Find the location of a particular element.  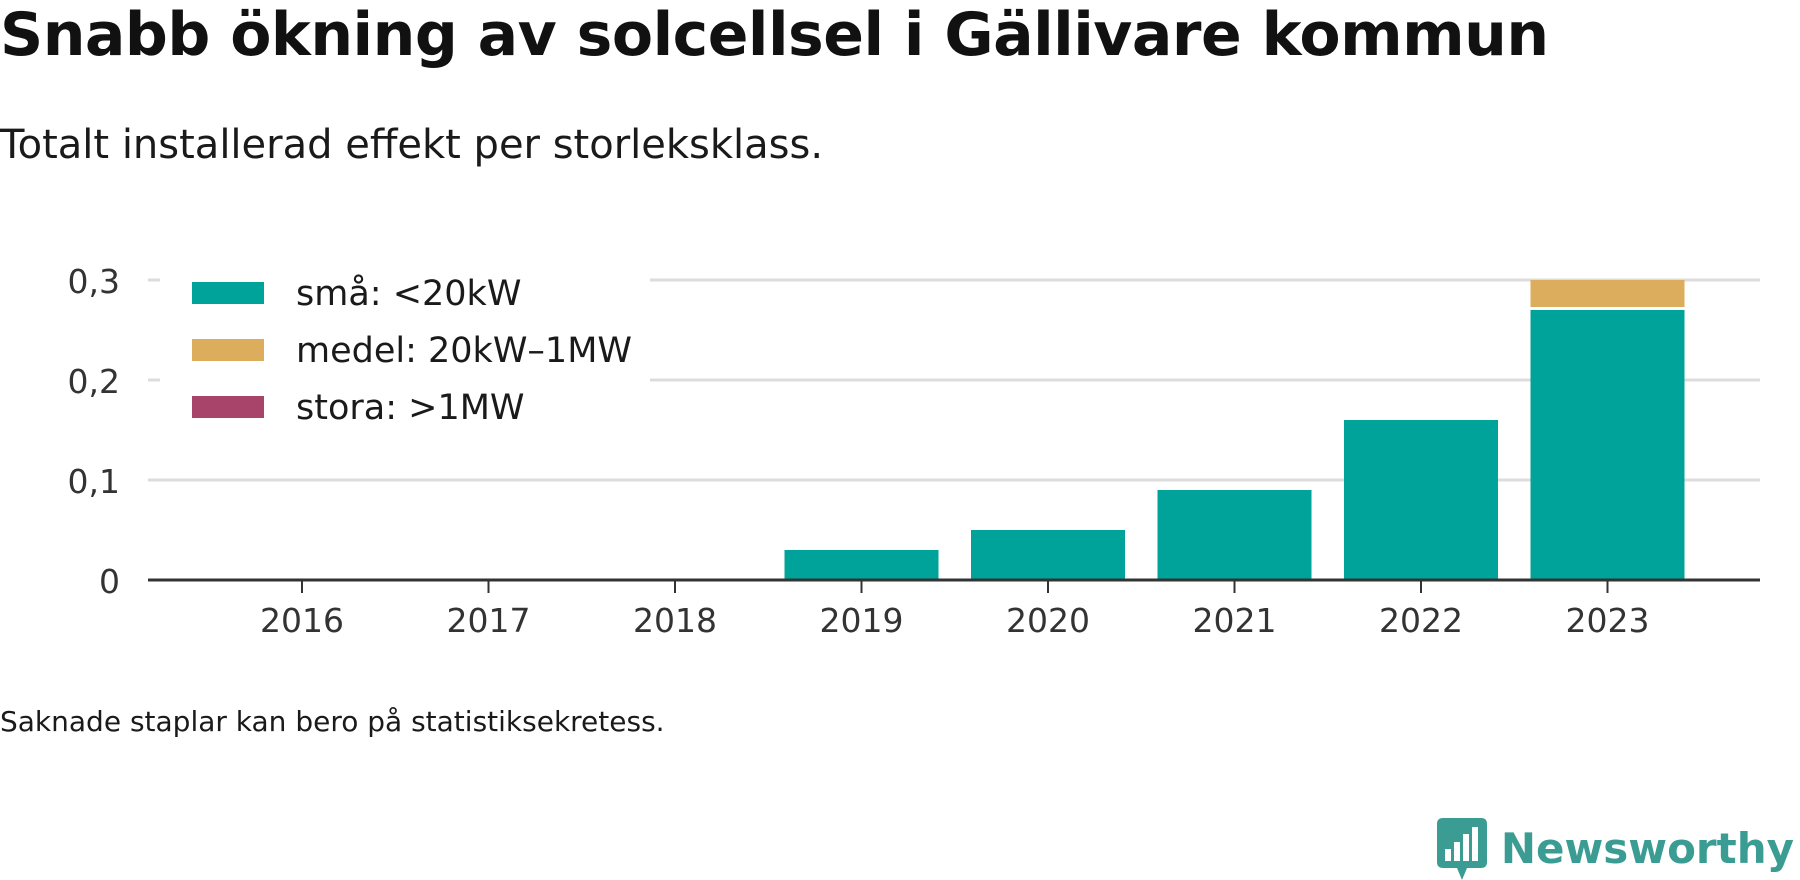

legend-label: medel: 20kW–1MW is located at coordinates (464, 351).